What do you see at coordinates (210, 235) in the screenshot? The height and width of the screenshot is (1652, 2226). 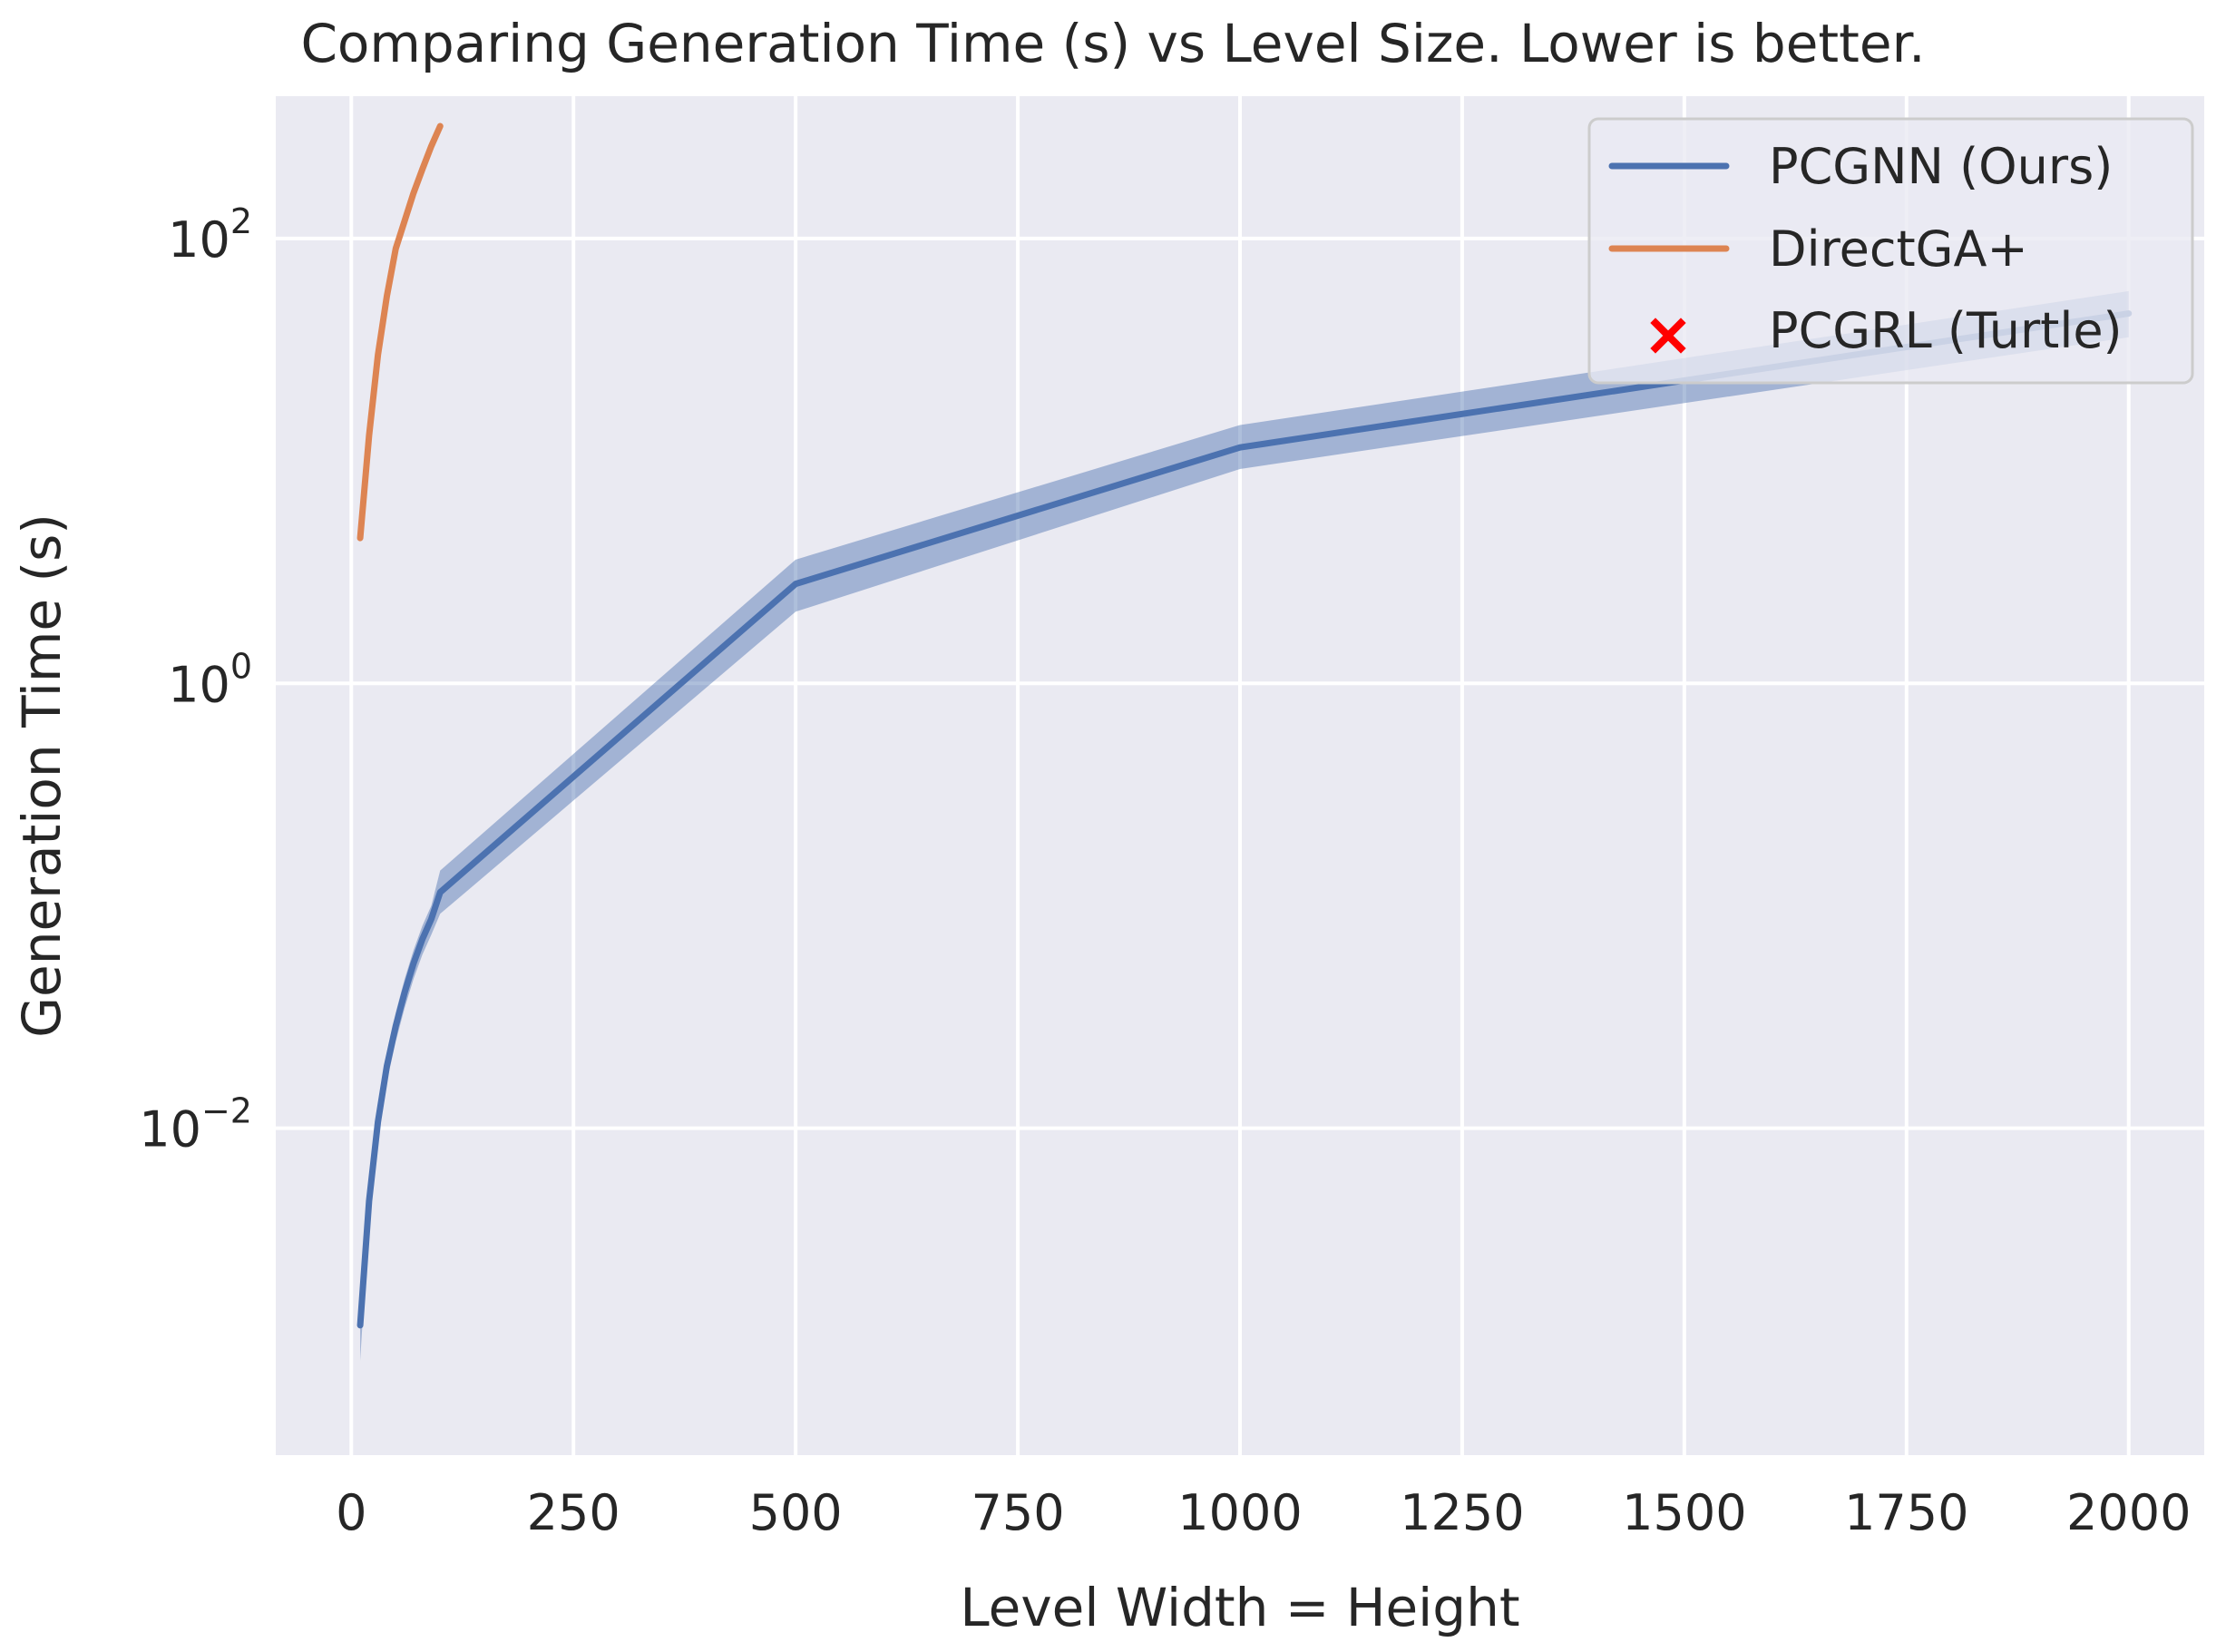 I see `y-tick-label: 10²` at bounding box center [210, 235].